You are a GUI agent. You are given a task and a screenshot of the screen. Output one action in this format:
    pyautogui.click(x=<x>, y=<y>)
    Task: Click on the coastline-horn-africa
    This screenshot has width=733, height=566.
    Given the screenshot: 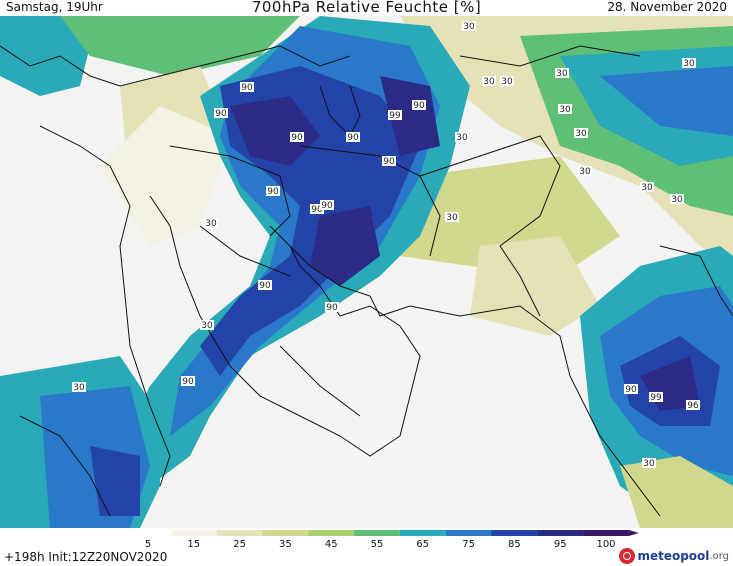 What is the action you would take?
    pyautogui.click(x=65, y=466)
    